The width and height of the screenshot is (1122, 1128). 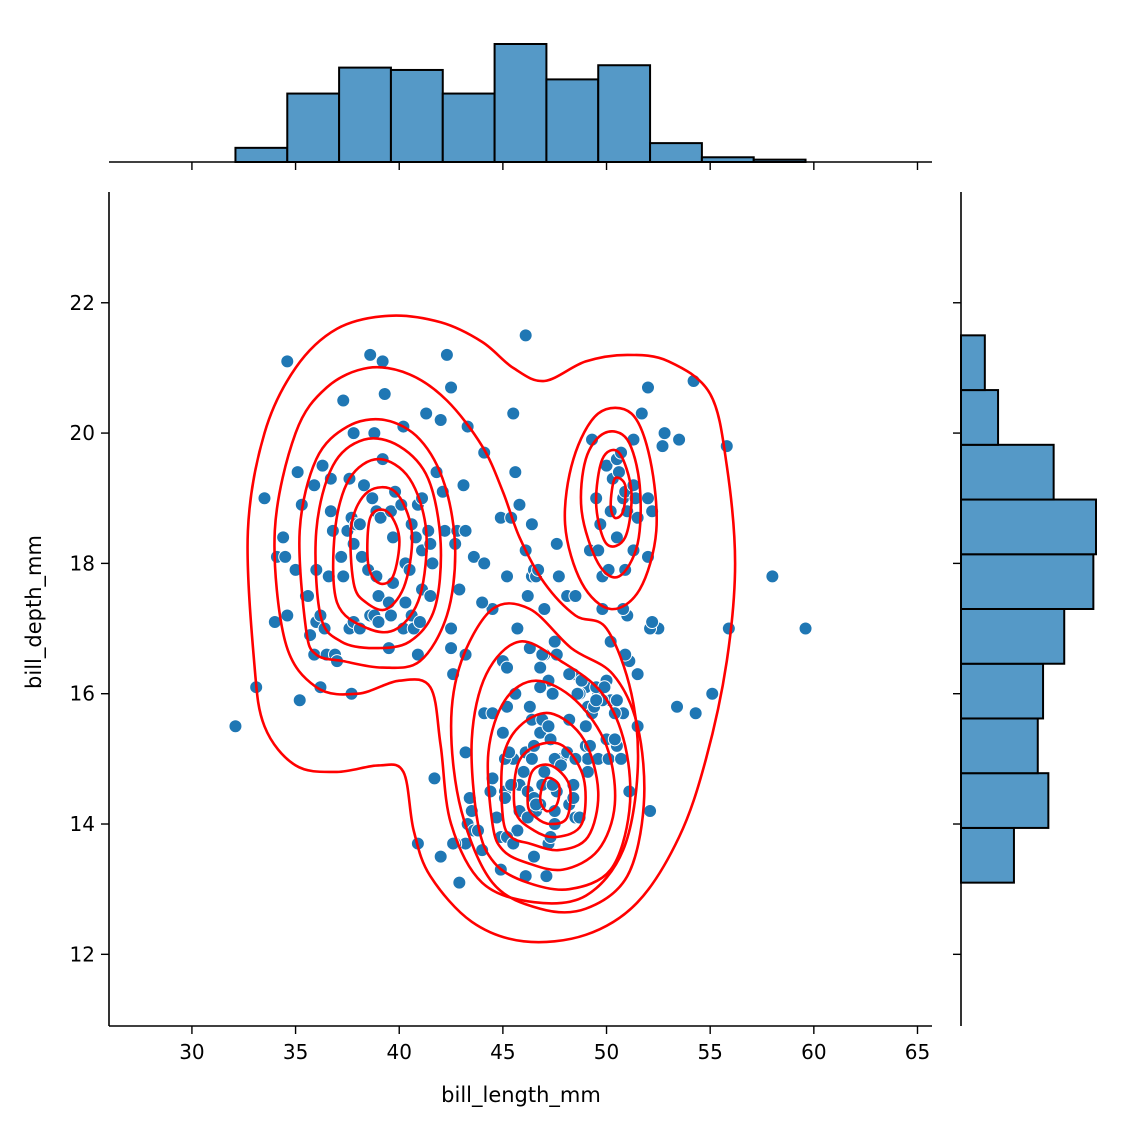 What do you see at coordinates (520, 103) in the screenshot?
I see `x-marginal-histogram` at bounding box center [520, 103].